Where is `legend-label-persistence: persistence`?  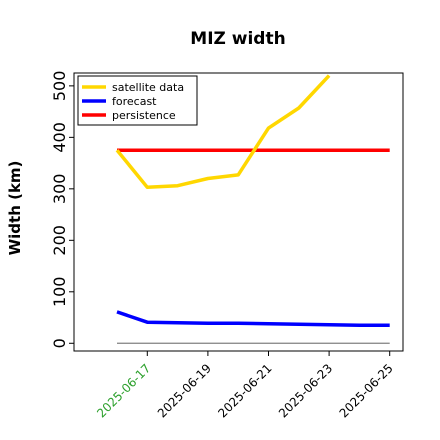 legend-label-persistence: persistence is located at coordinates (144, 115).